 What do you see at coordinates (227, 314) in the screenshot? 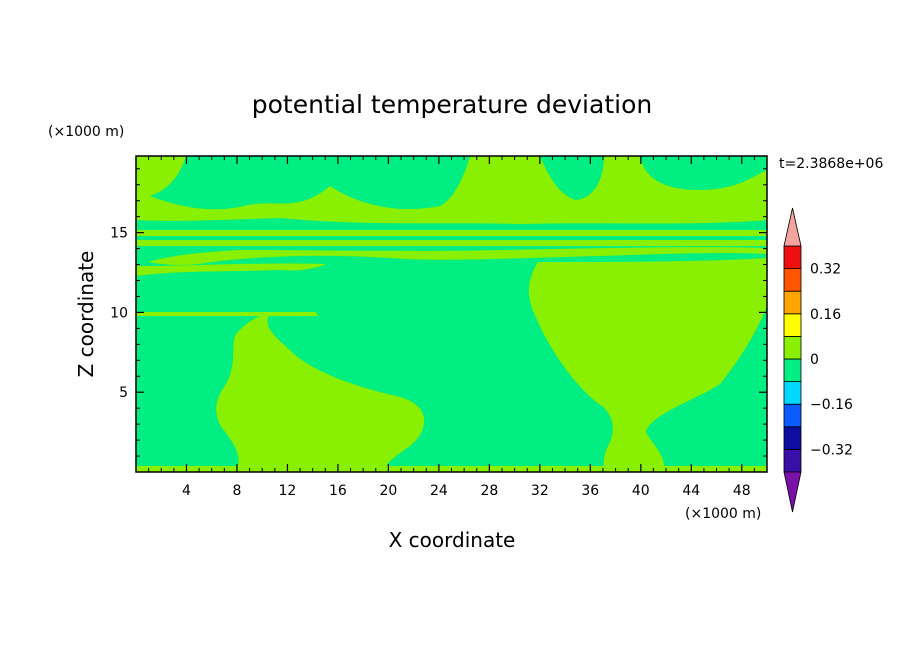
I see `layer-mid` at bounding box center [227, 314].